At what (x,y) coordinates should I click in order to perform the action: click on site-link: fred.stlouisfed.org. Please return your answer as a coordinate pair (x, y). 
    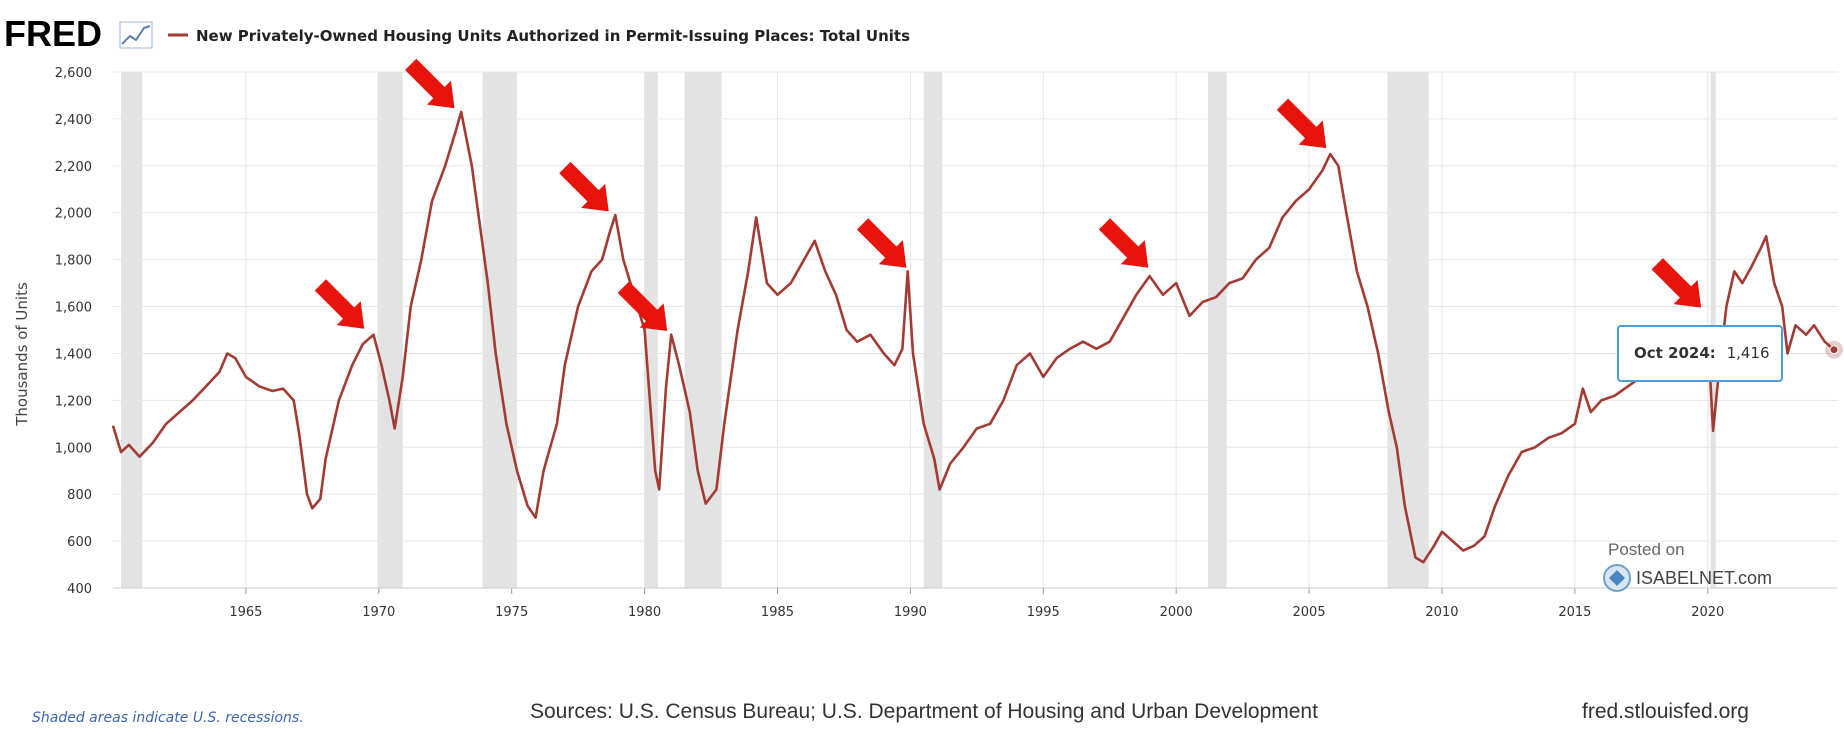
    Looking at the image, I should click on (1665, 711).